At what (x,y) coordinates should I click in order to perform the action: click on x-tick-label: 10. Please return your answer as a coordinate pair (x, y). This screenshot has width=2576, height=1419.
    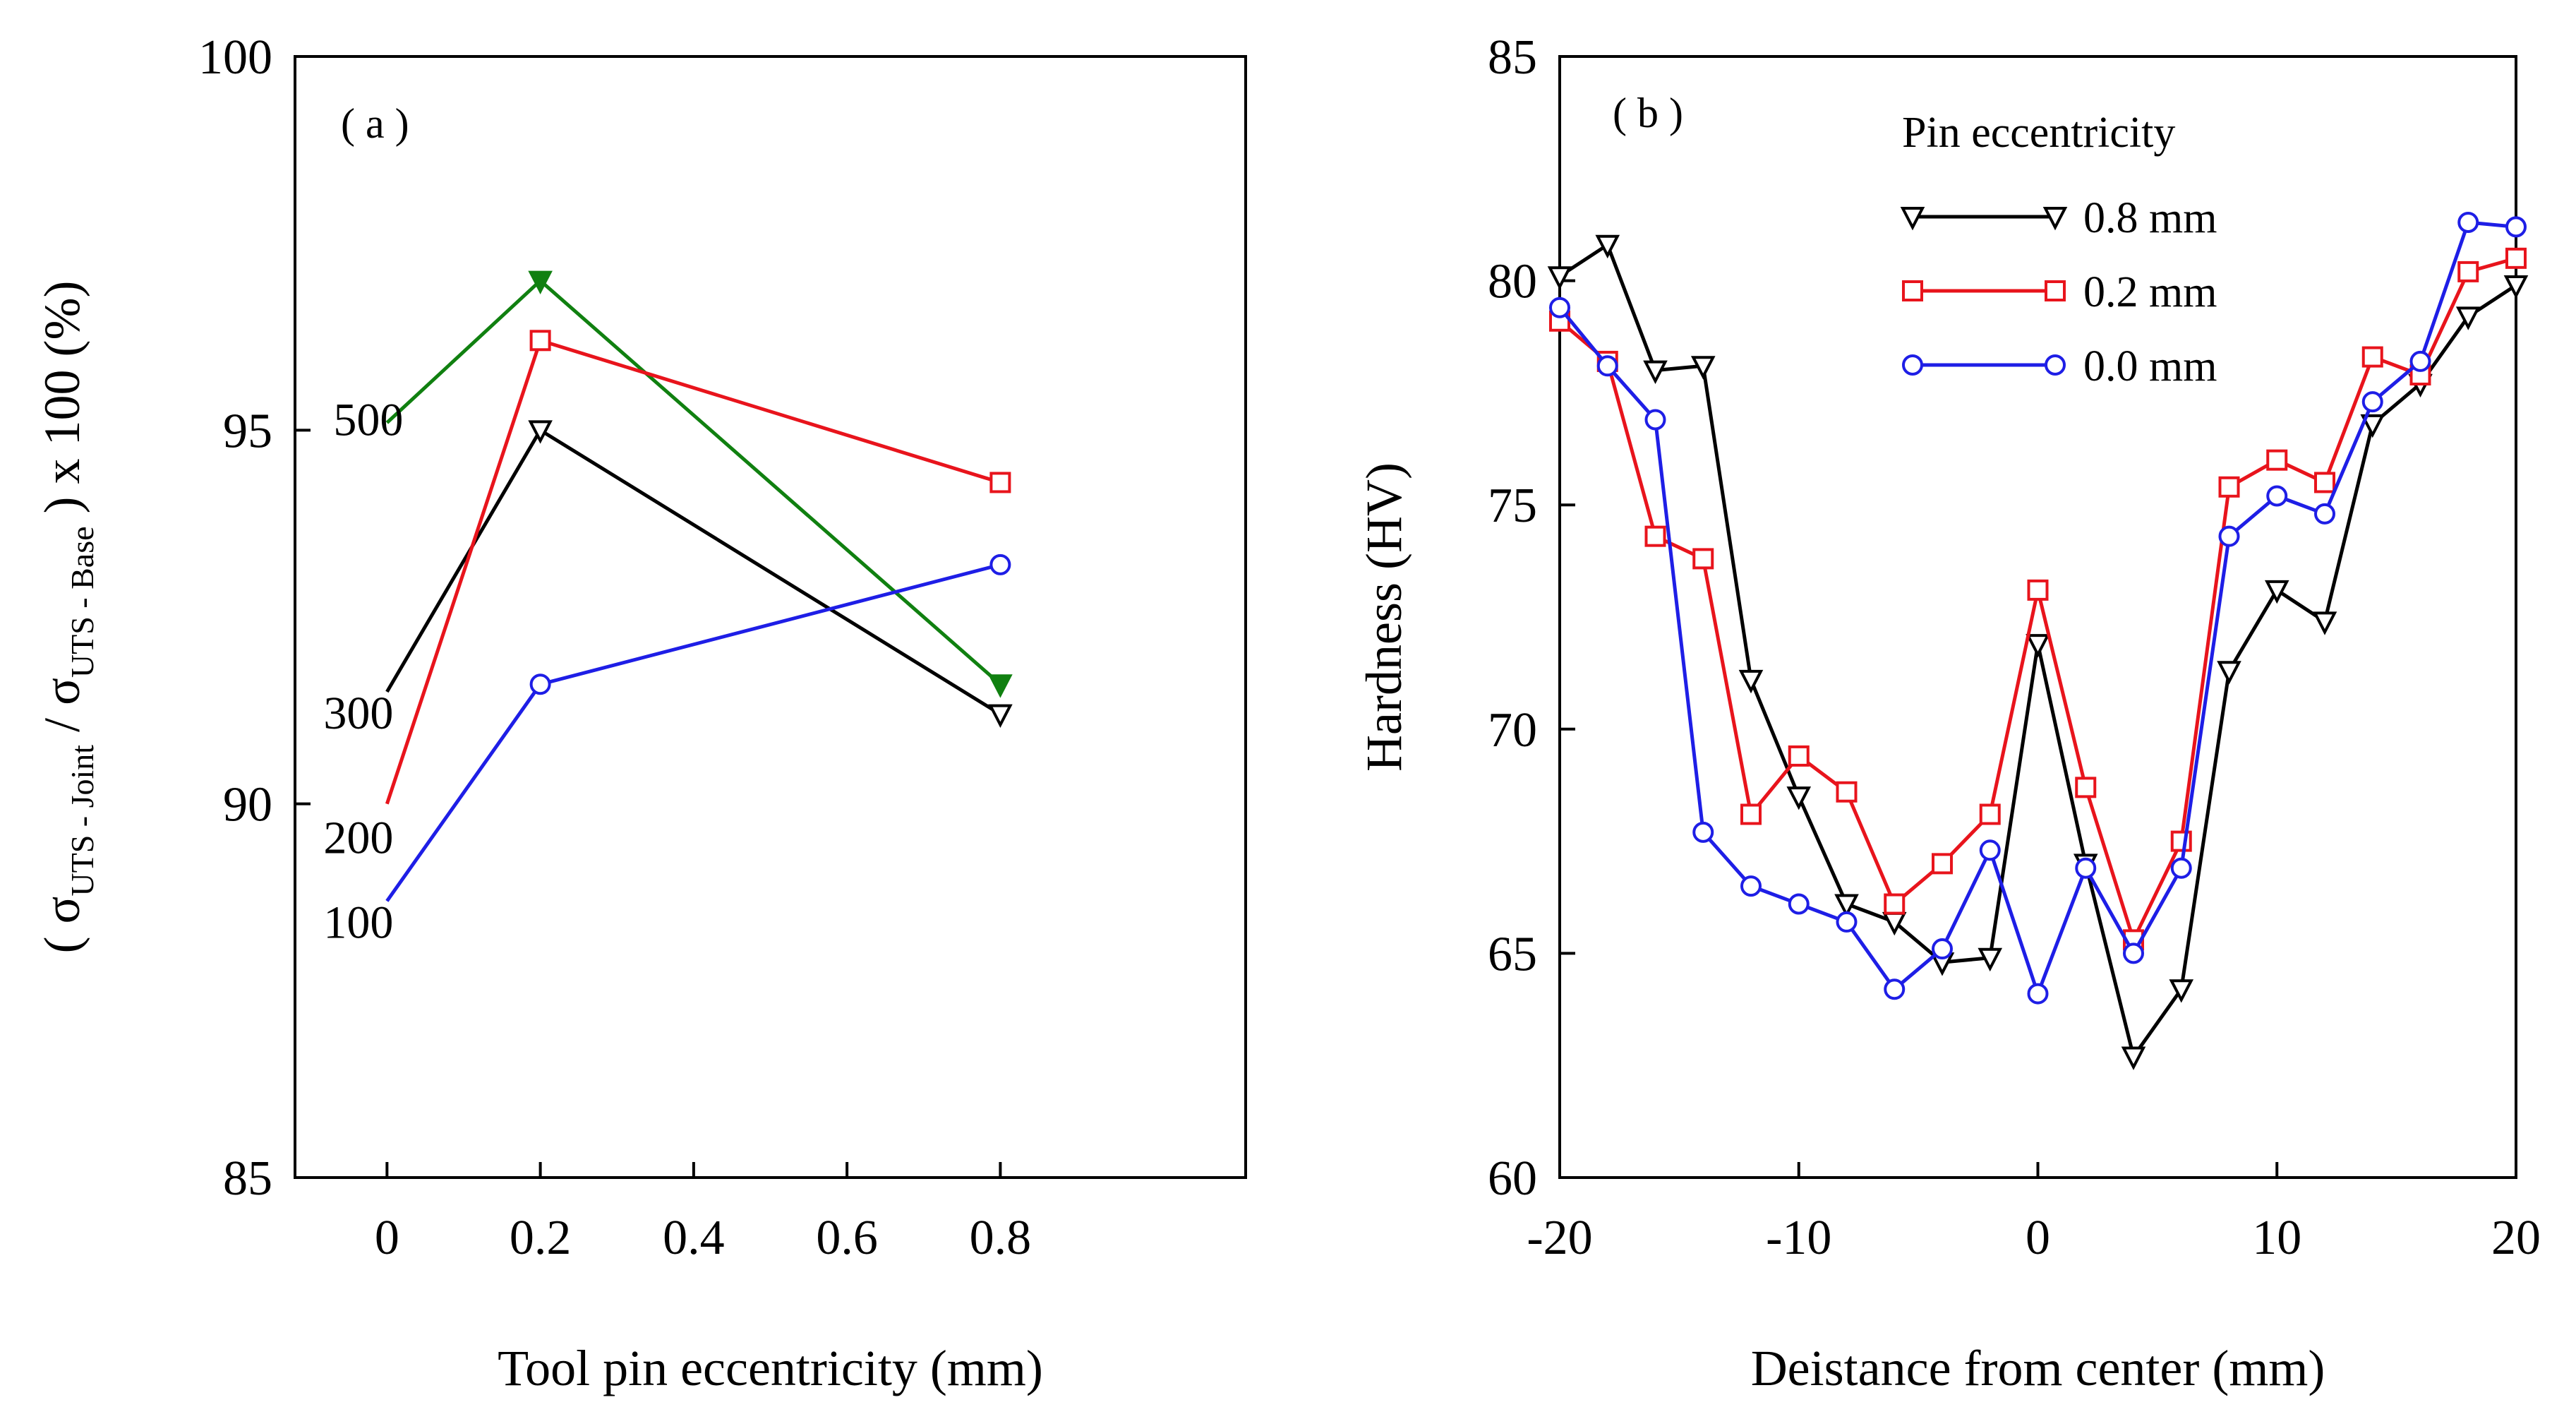
    Looking at the image, I should click on (2276, 1238).